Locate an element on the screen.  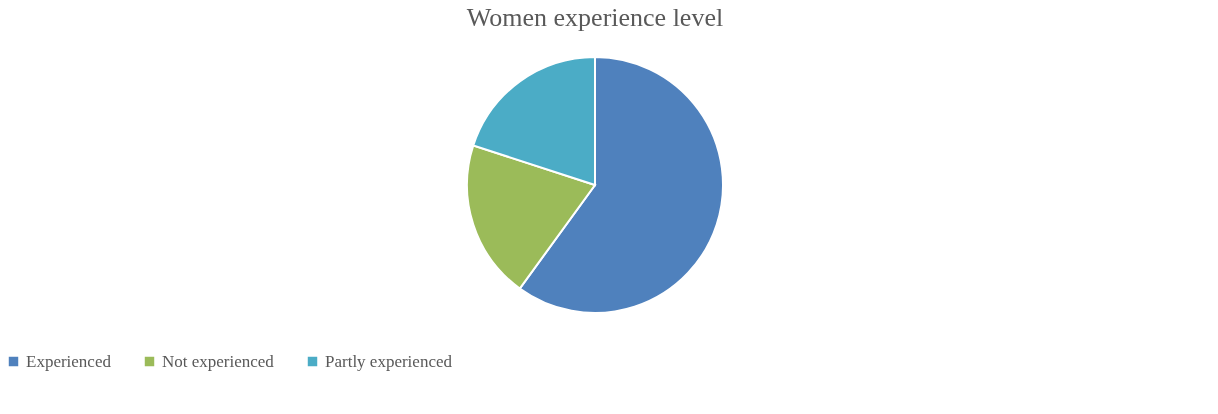
legend-label: Experienced is located at coordinates (69, 361).